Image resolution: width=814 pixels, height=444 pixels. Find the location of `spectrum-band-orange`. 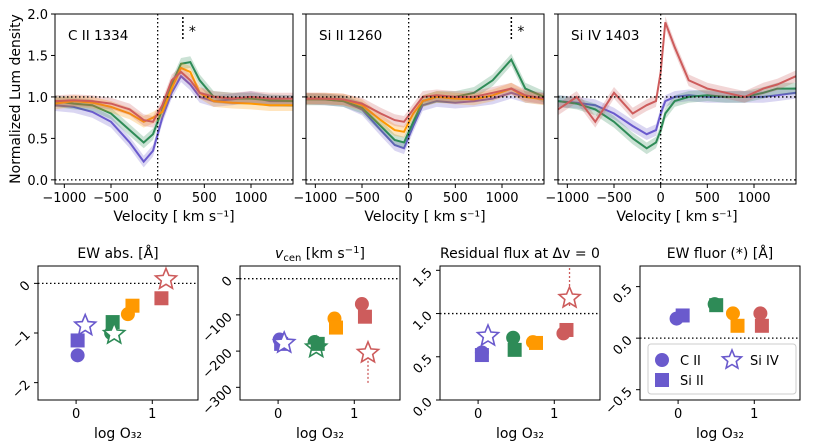

spectrum-band-orange is located at coordinates (174, 95).